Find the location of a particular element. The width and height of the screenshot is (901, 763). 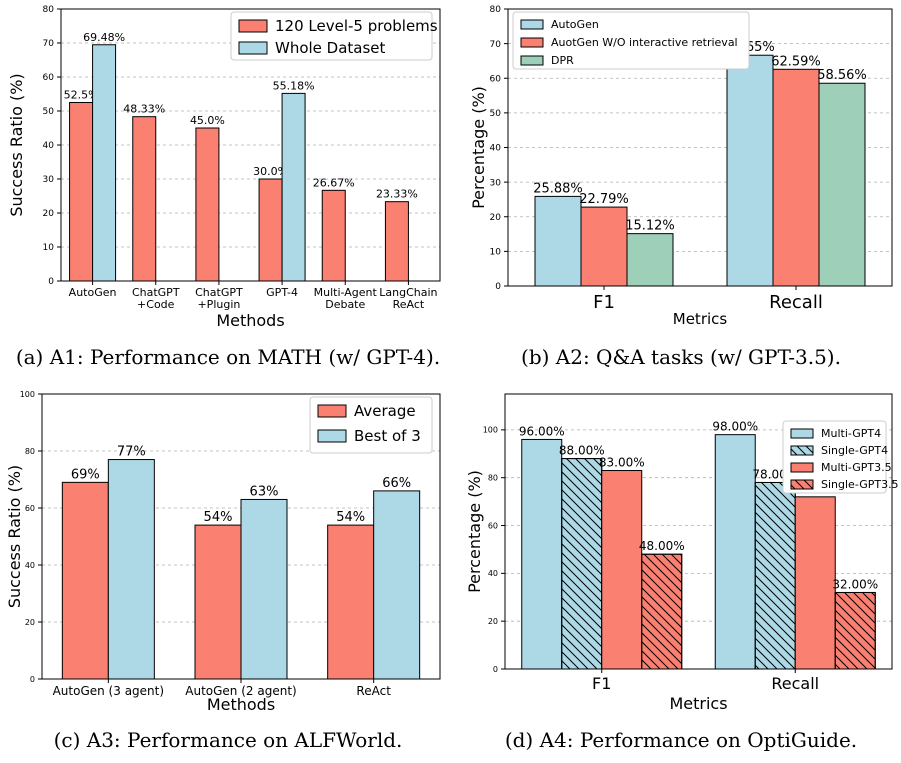

legend-label: Single-GPT4 is located at coordinates (854, 450).